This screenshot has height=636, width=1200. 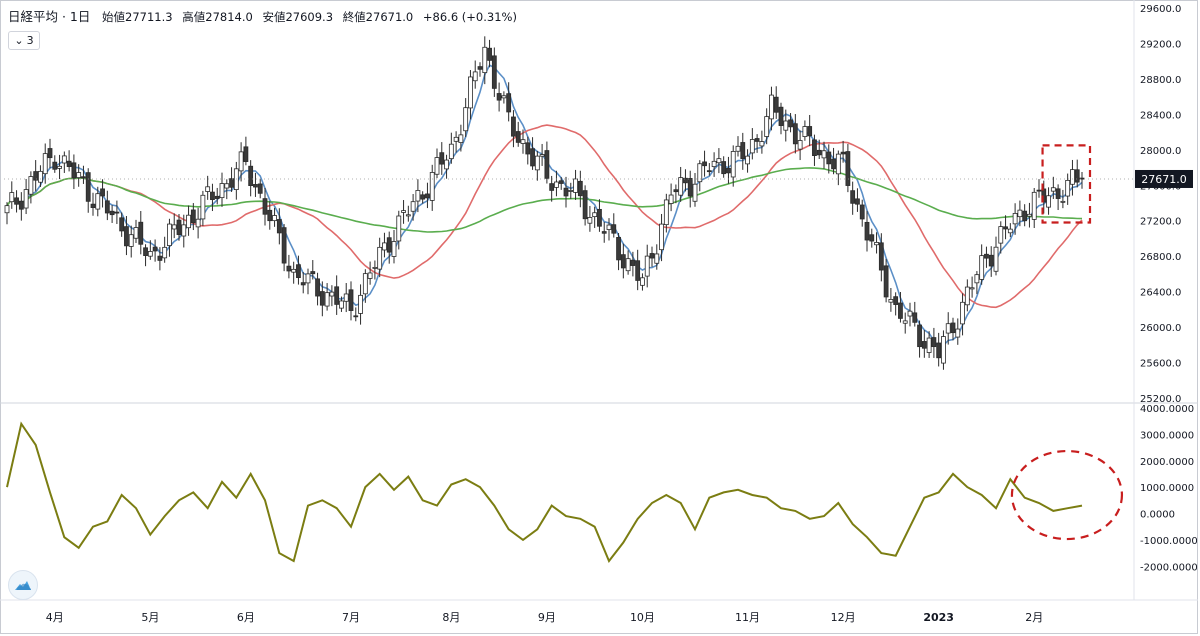 What do you see at coordinates (150, 617) in the screenshot?
I see `time-tick-label: 5月` at bounding box center [150, 617].